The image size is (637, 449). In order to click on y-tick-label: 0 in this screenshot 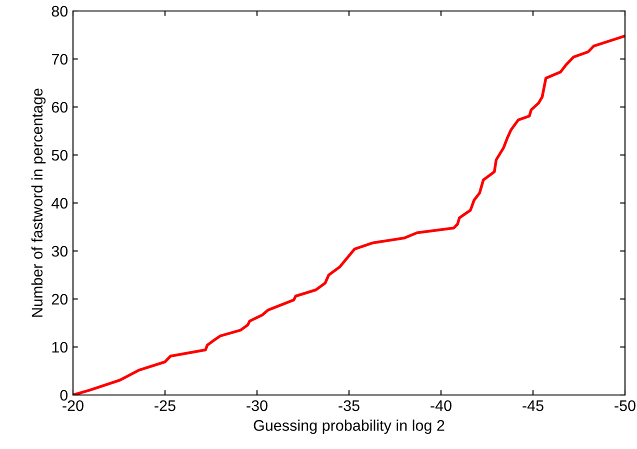, I will do `click(64, 395)`.